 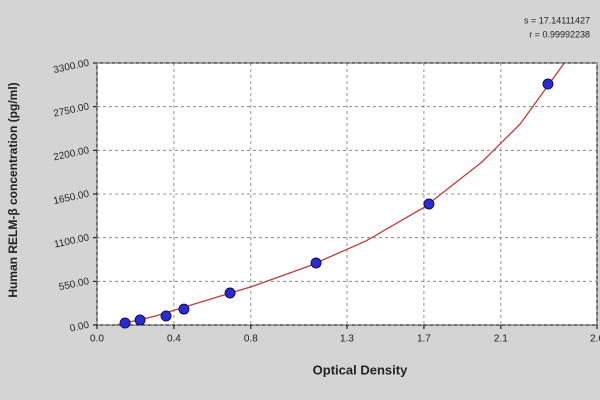 What do you see at coordinates (72, 154) in the screenshot?
I see `y-tick-label: 2200.00` at bounding box center [72, 154].